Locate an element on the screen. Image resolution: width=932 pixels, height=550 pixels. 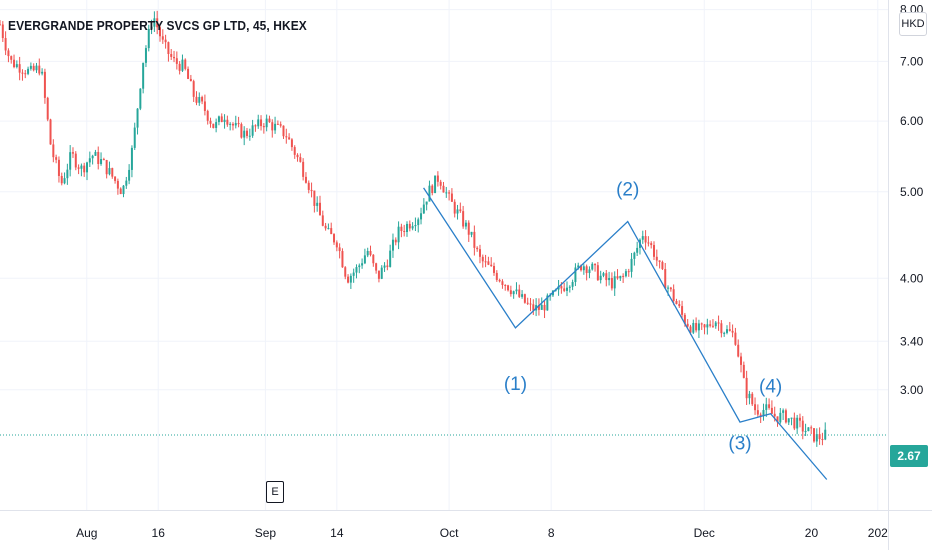
y-tick-label: 3.40 is located at coordinates (912, 341).